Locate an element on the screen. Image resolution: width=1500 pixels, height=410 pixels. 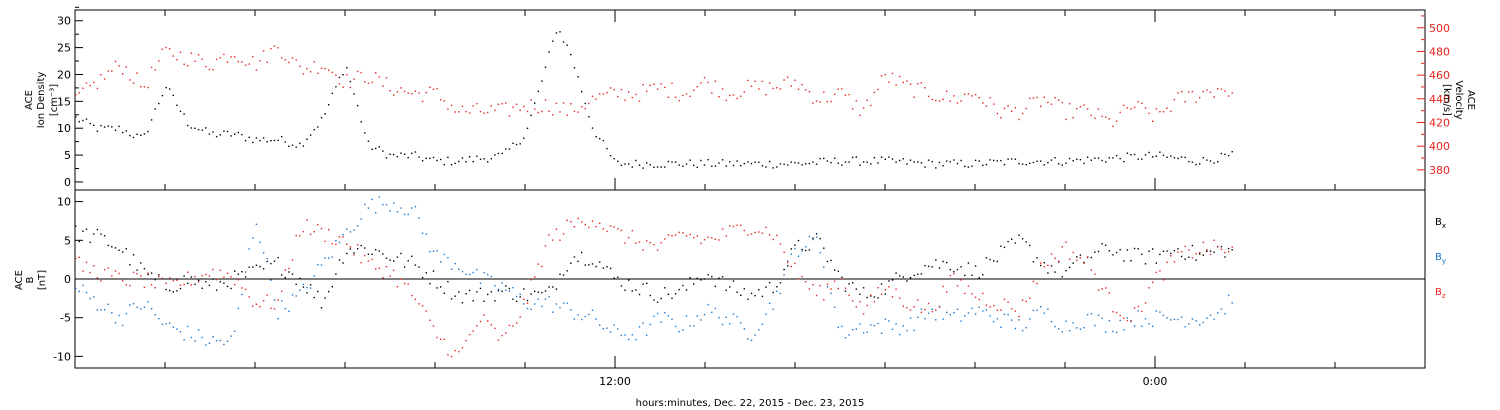
density-tick-label: 25 is located at coordinates (64, 48).